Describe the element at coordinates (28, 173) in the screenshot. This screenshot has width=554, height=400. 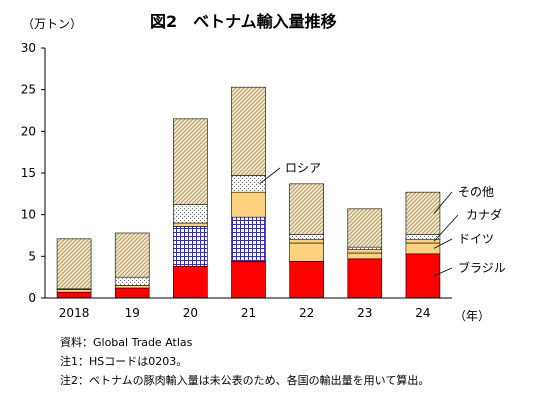
I see `y-tick-label: 15` at that location.